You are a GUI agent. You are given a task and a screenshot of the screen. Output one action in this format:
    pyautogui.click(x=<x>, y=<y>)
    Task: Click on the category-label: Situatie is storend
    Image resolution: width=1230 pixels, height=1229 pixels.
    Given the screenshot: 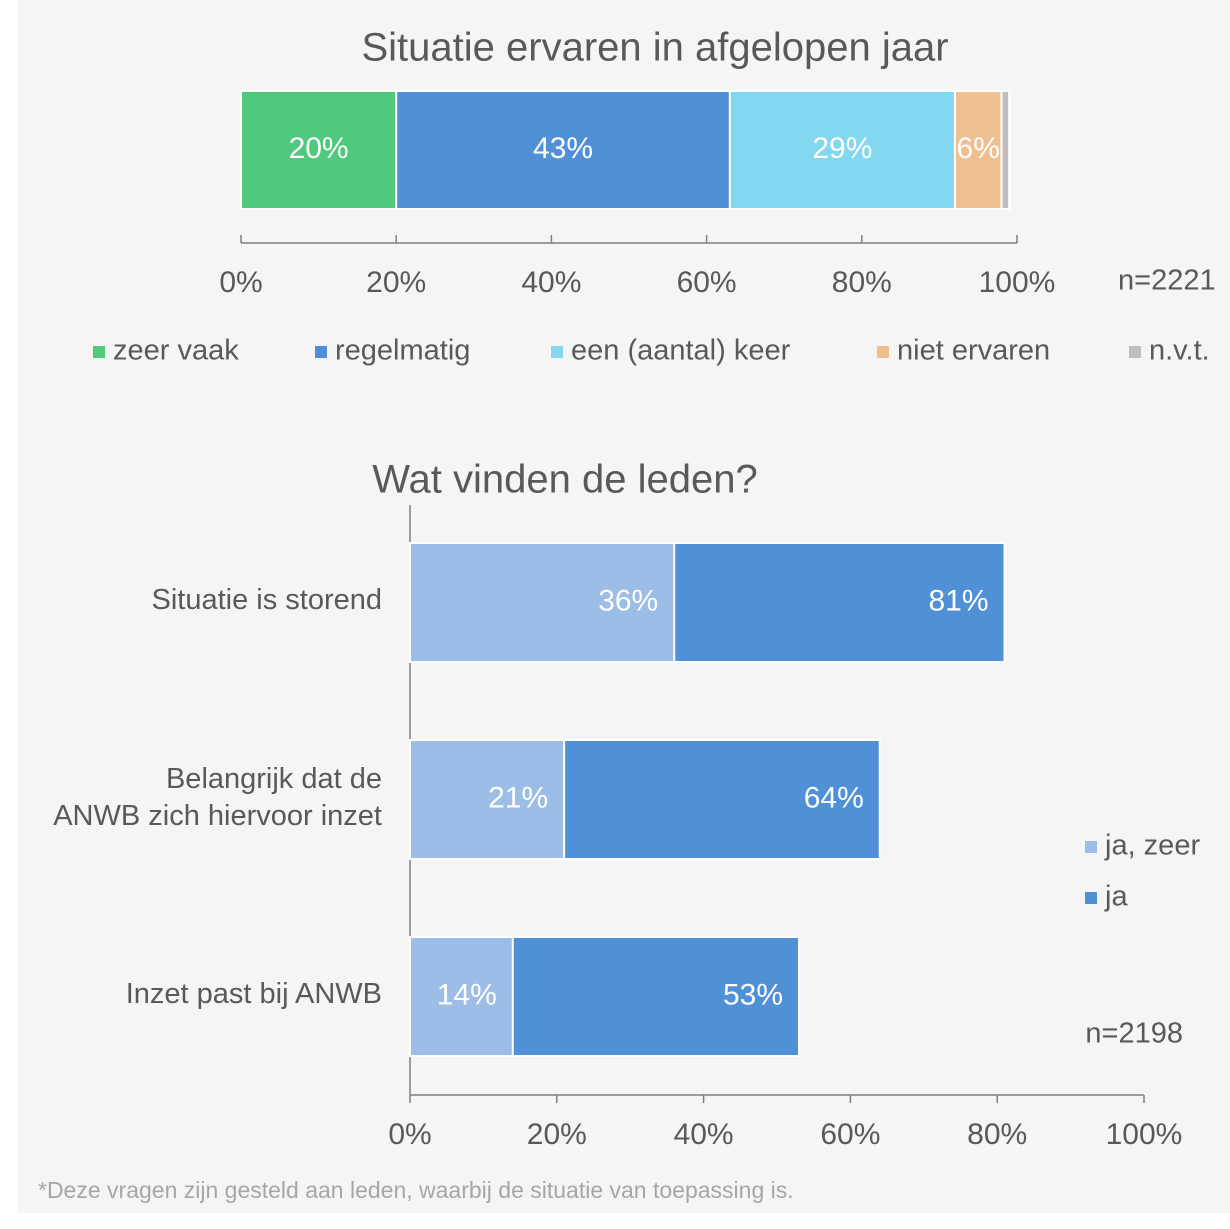 What is the action you would take?
    pyautogui.click(x=266, y=600)
    